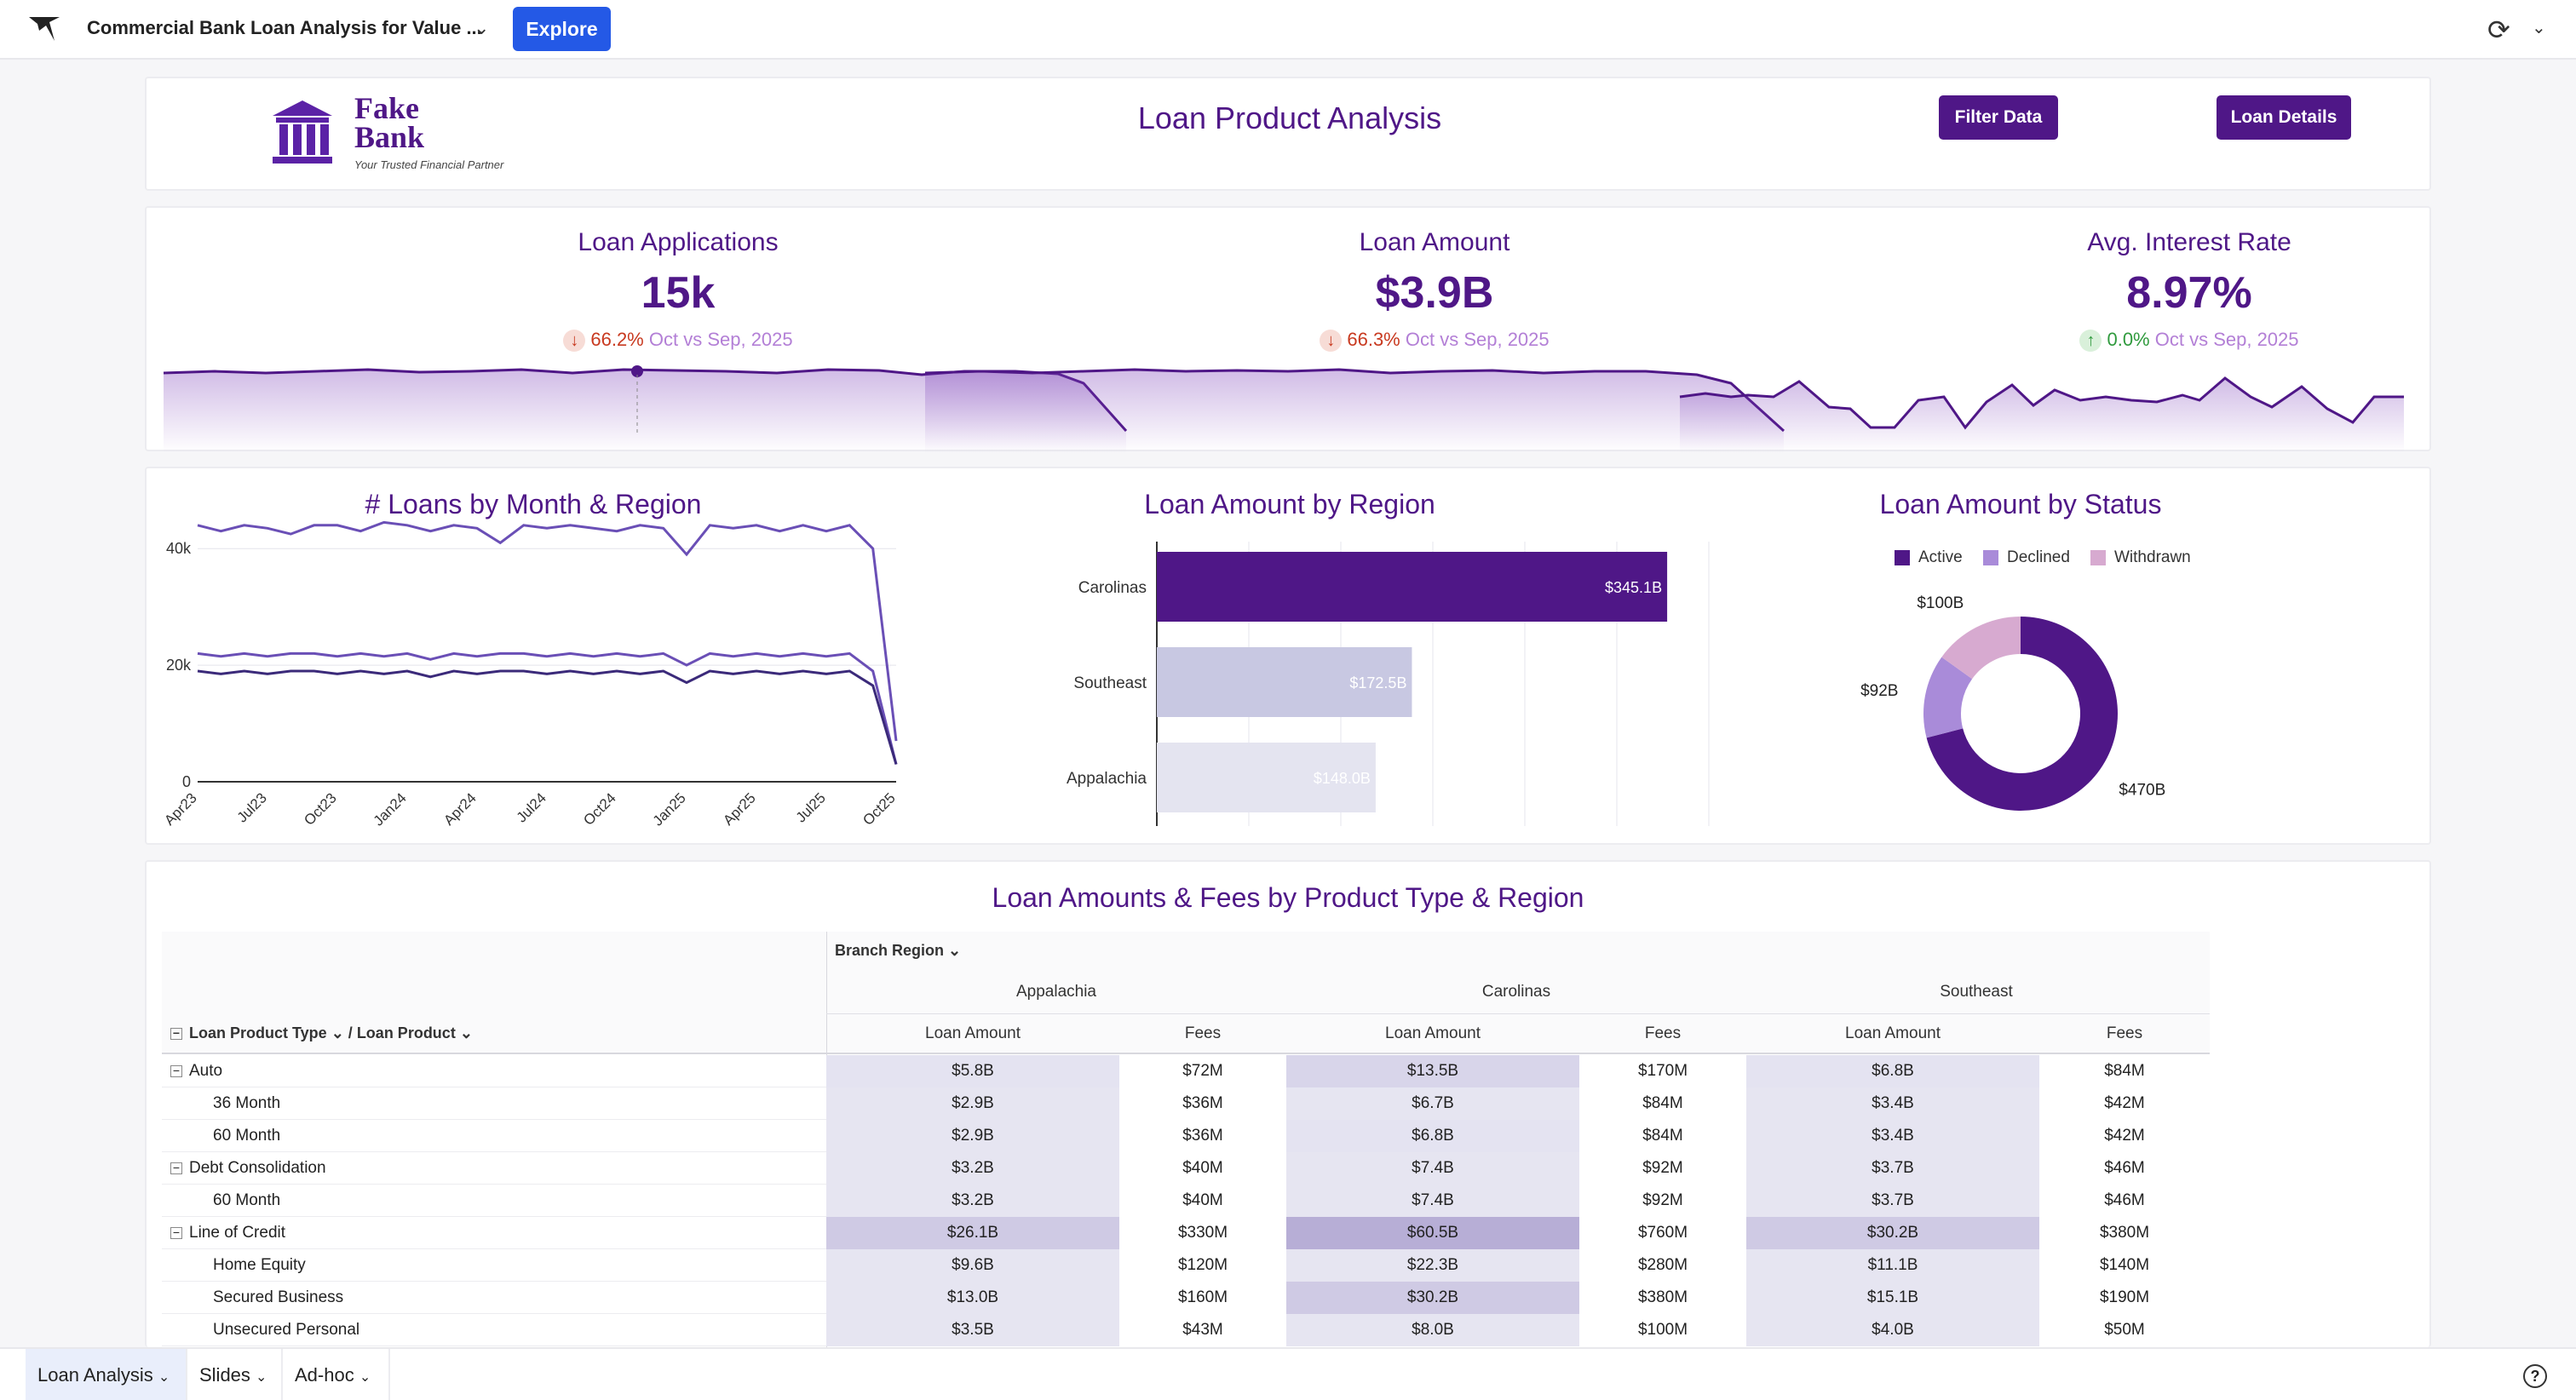  What do you see at coordinates (1893, 1265) in the screenshot?
I see `table-cell: $11.1B` at bounding box center [1893, 1265].